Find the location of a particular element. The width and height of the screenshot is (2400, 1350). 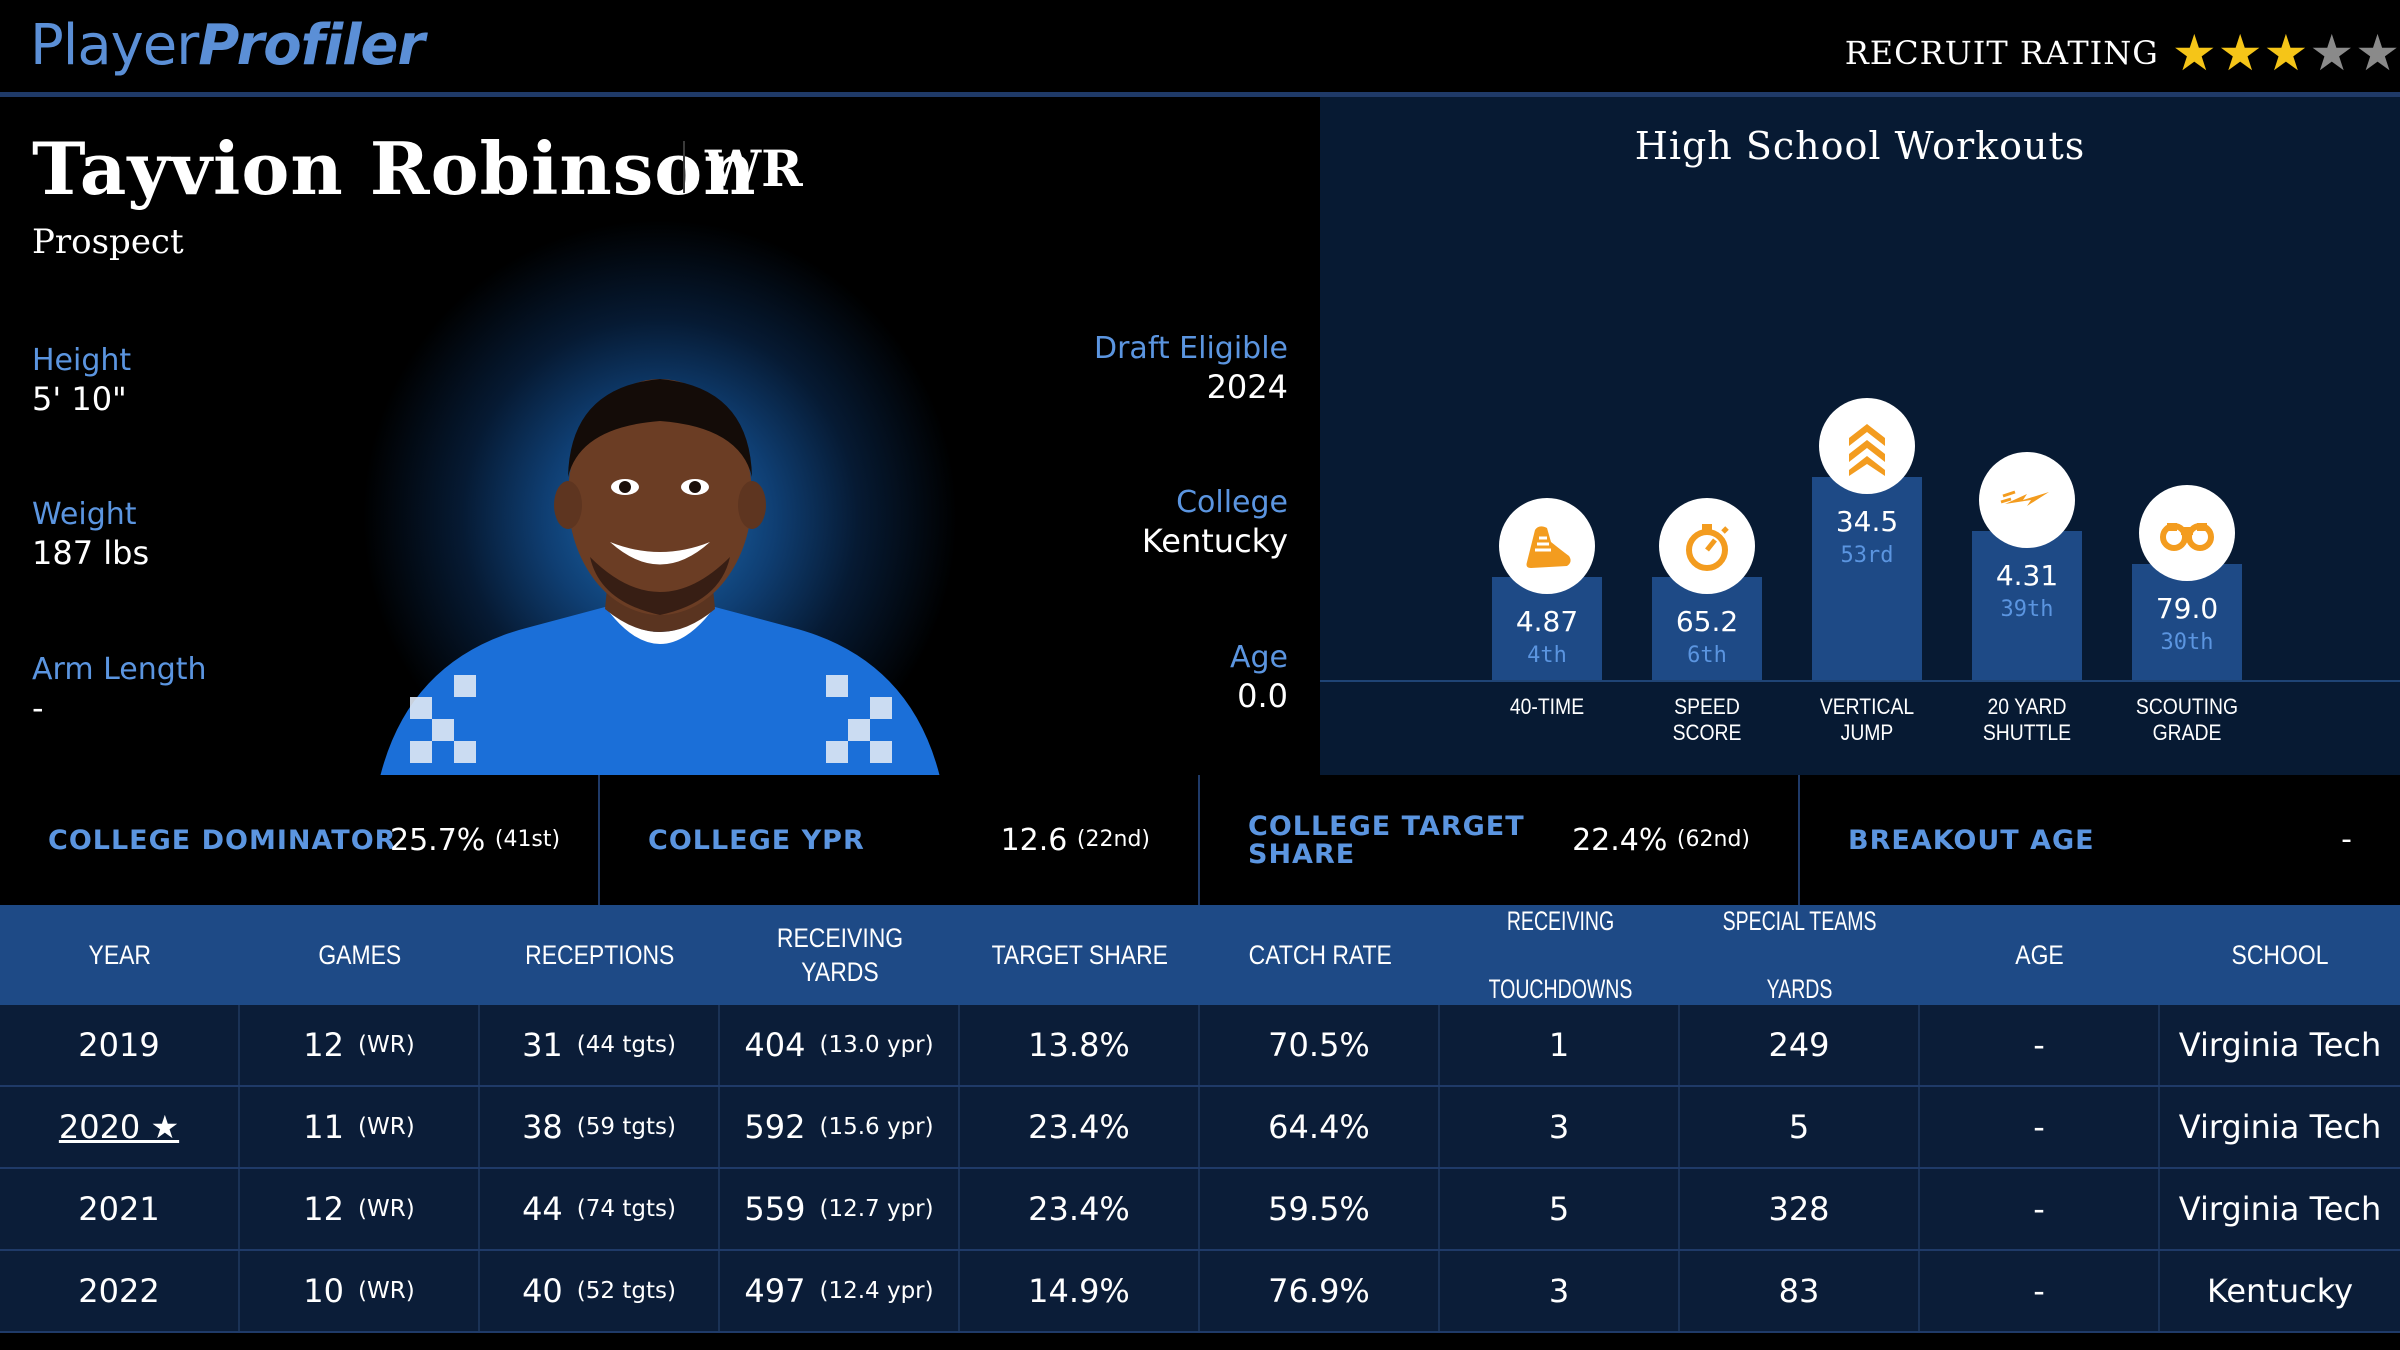

cell-year: 2019 is located at coordinates (120, 1045).